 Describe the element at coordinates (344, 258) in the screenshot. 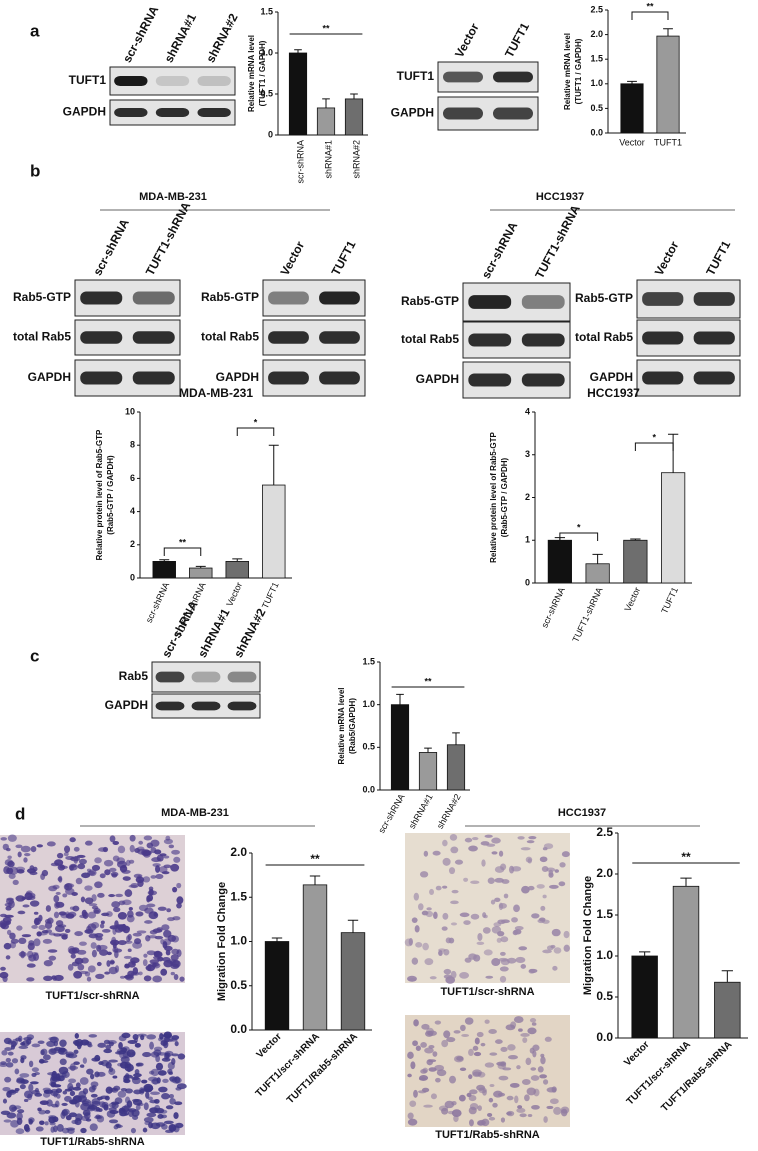

I see `lane-label: TUFT1` at that location.